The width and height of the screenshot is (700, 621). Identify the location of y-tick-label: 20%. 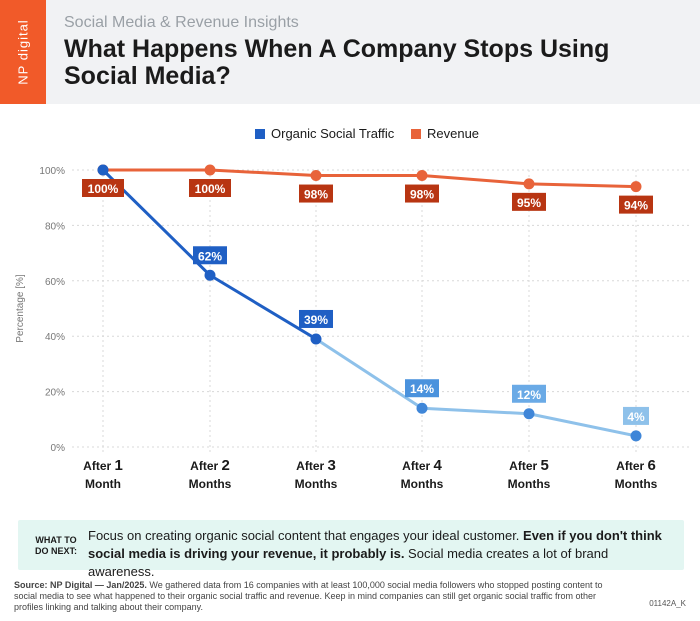
(55, 393).